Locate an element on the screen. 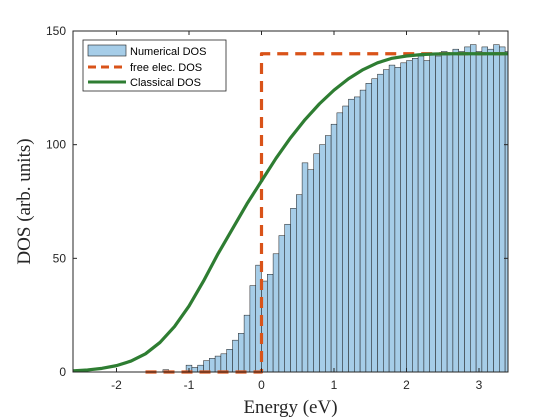 The height and width of the screenshot is (420, 560). y-tick-label: 50 is located at coordinates (60, 258).